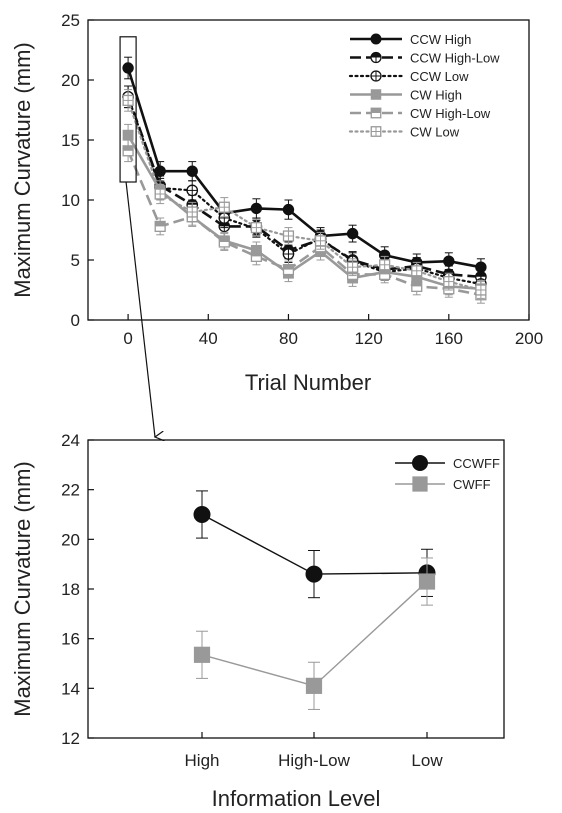  I want to click on top-series-cw-high-low-point-0-half, so click(128, 148).